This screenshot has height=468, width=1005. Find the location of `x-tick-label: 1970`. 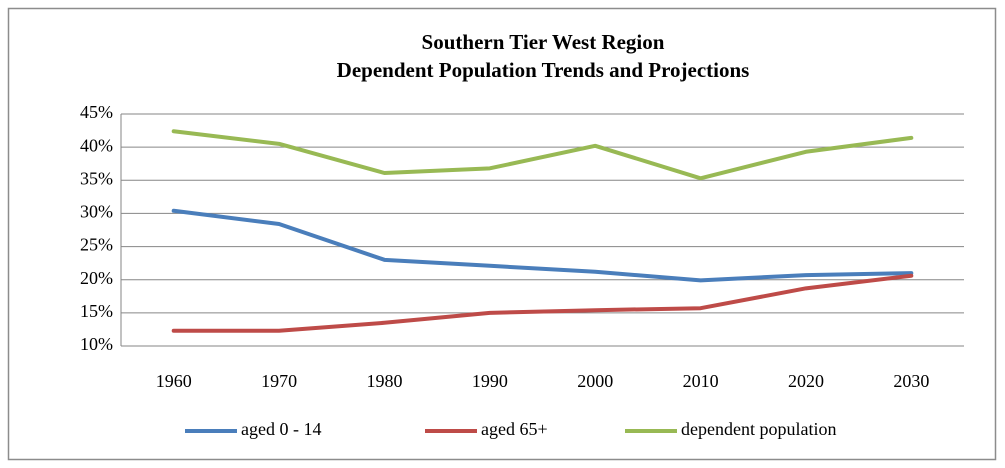

x-tick-label: 1970 is located at coordinates (279, 381).